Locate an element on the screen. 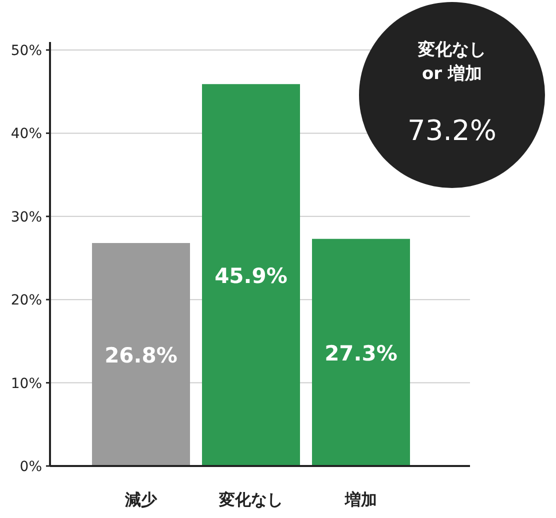 This screenshot has width=556, height=518. data-label: 45.9% is located at coordinates (251, 276).